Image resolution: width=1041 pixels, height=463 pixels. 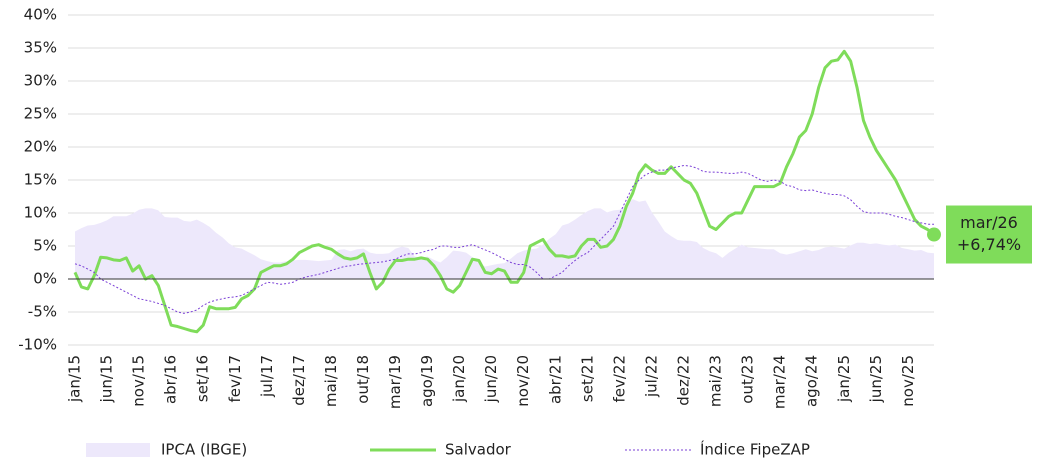 What do you see at coordinates (40, 180) in the screenshot?
I see `y-tick-label: 15%` at bounding box center [40, 180].